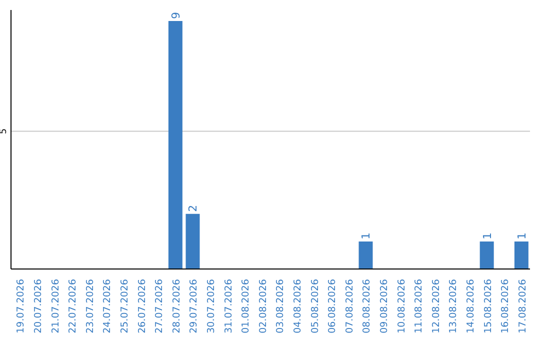 The image size is (540, 340). What do you see at coordinates (298, 306) in the screenshot?
I see `x-tick-label: 04.08.2026` at bounding box center [298, 306].